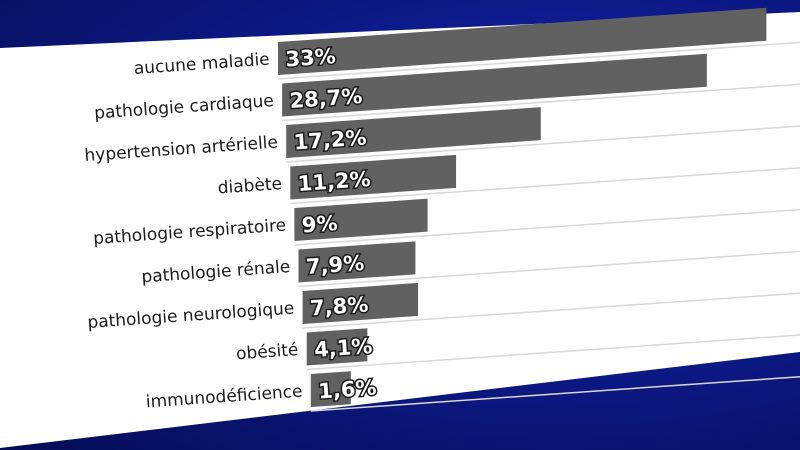  Describe the element at coordinates (311, 57) in the screenshot. I see `value-label: 33%` at that location.